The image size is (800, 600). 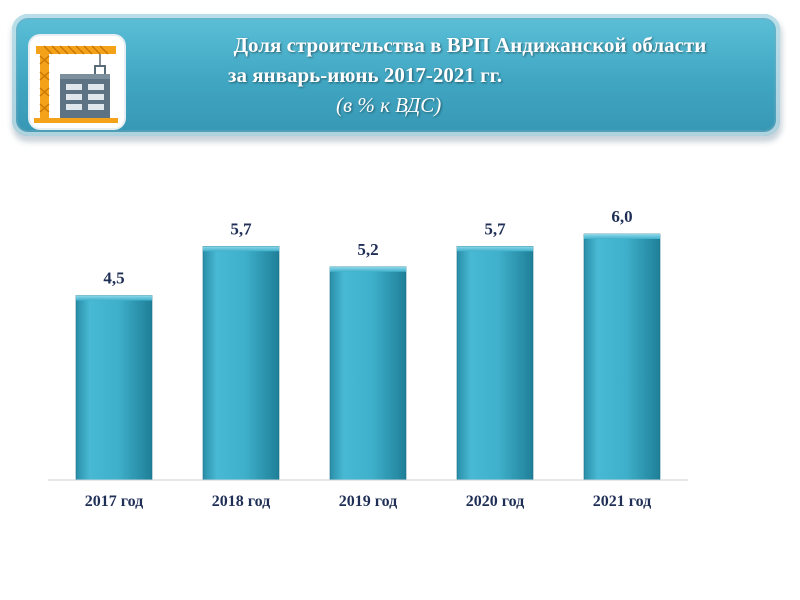 I want to click on category-label-2: 2019 год, so click(x=368, y=501).